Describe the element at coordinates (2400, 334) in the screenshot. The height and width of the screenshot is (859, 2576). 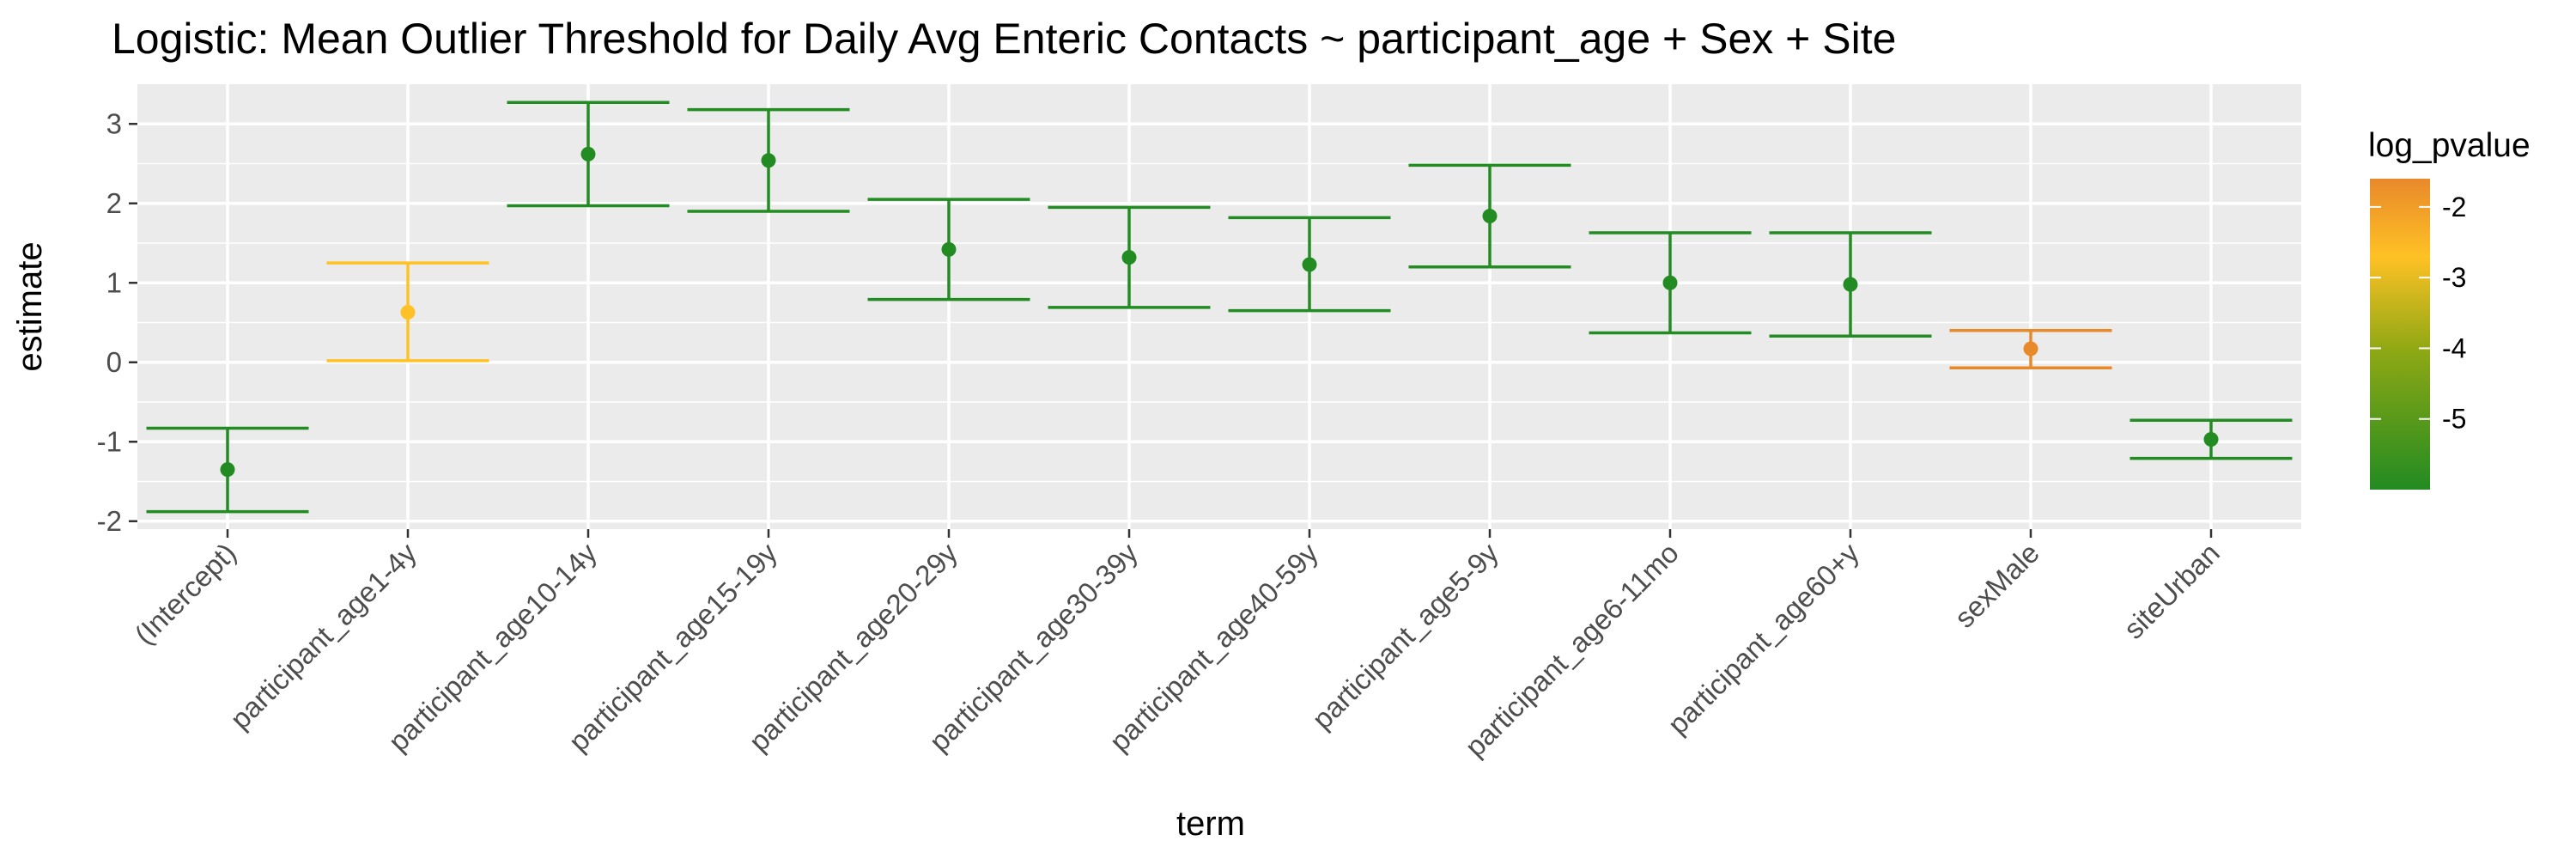
I see `legend-colorbar` at that location.